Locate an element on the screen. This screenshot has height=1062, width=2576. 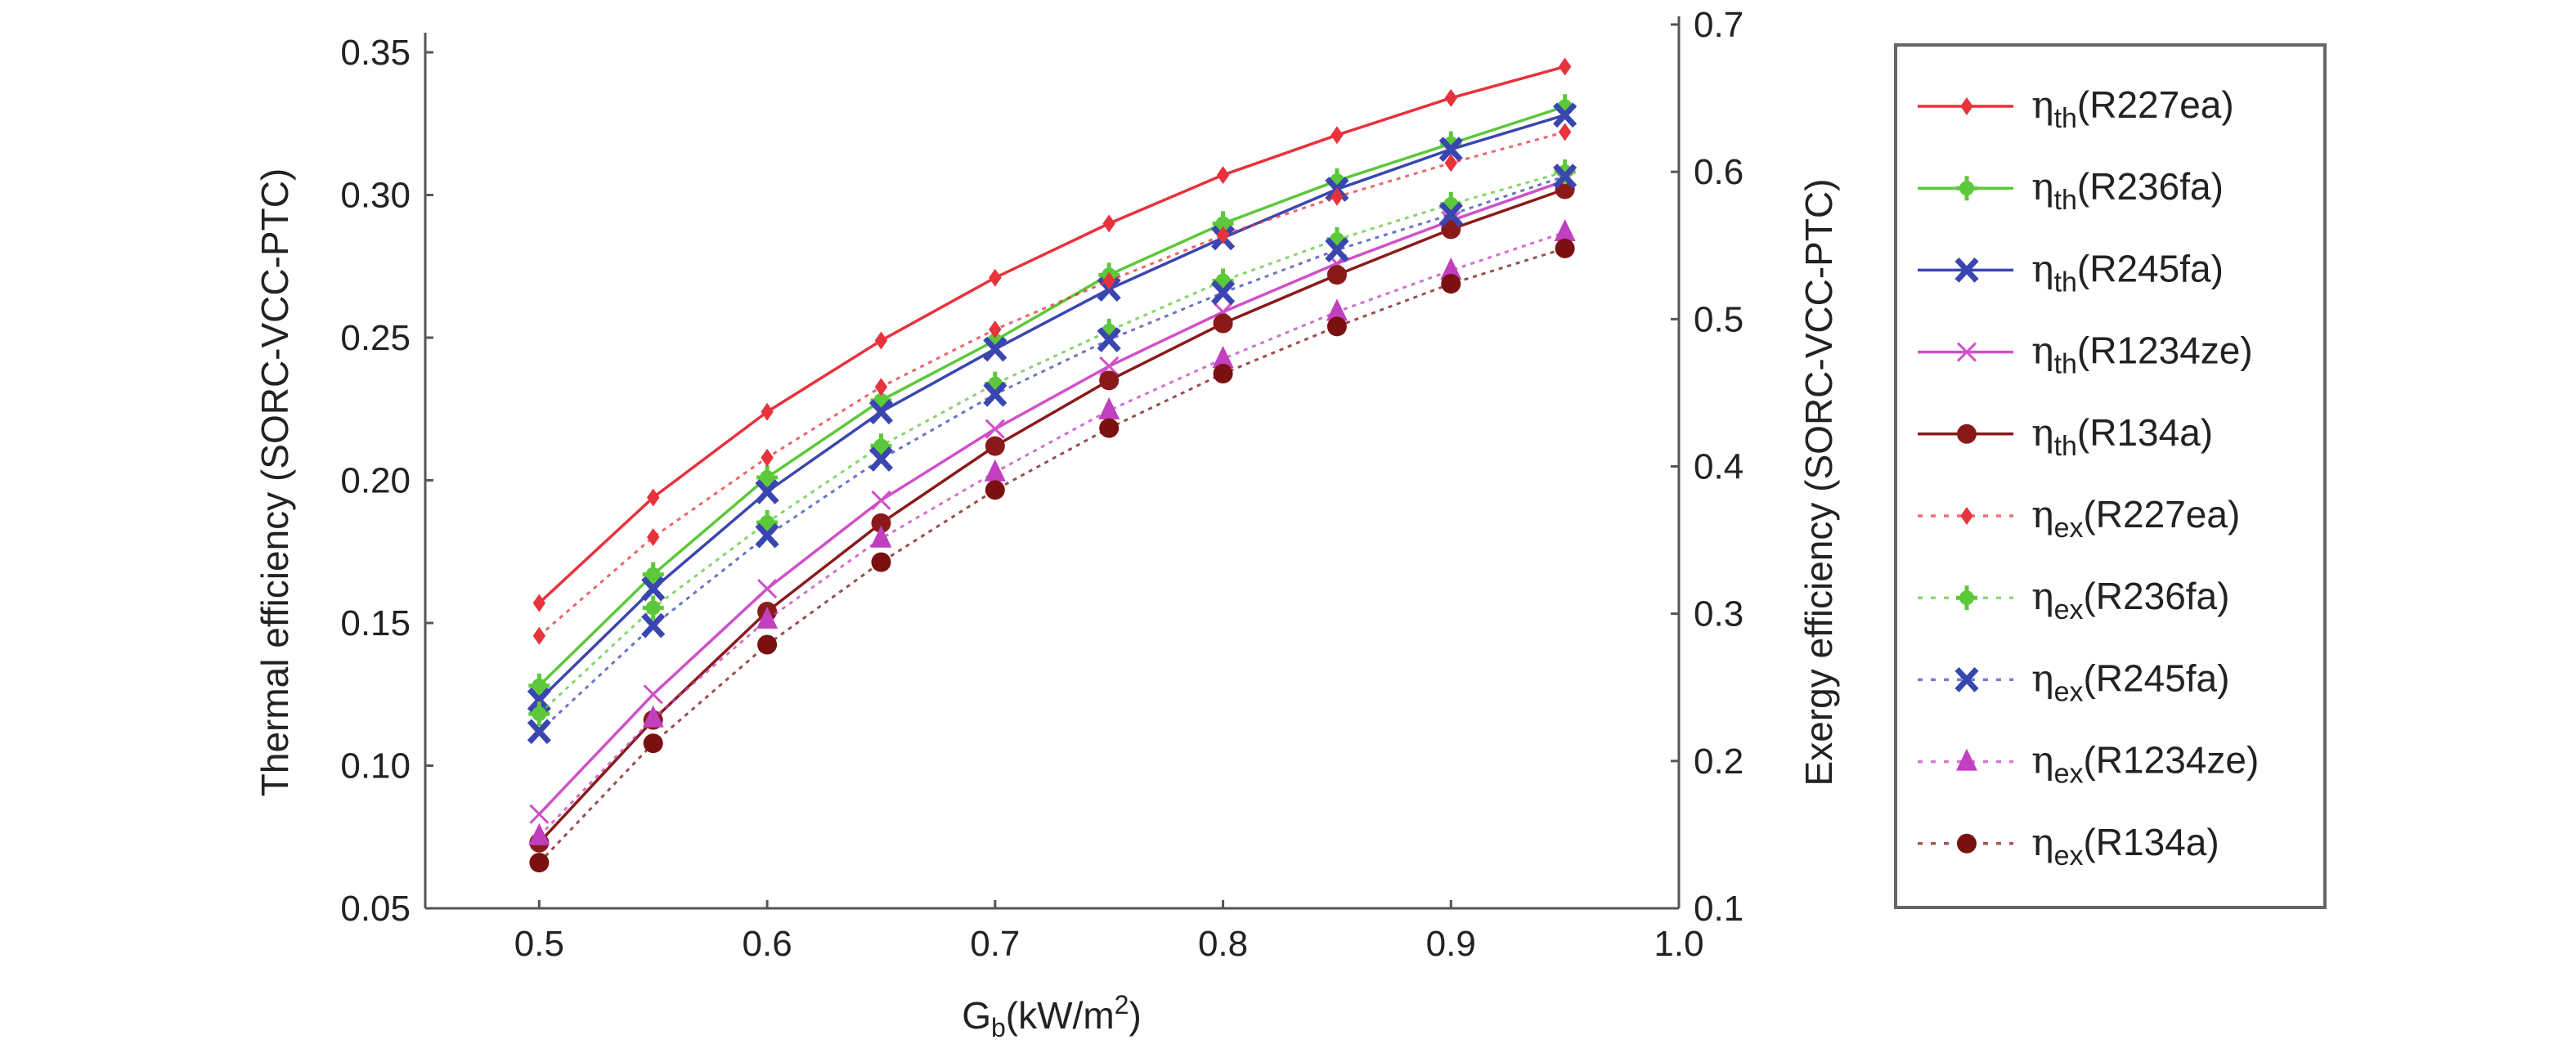
legend-label: ηth(R236fa) is located at coordinates (2127, 190).